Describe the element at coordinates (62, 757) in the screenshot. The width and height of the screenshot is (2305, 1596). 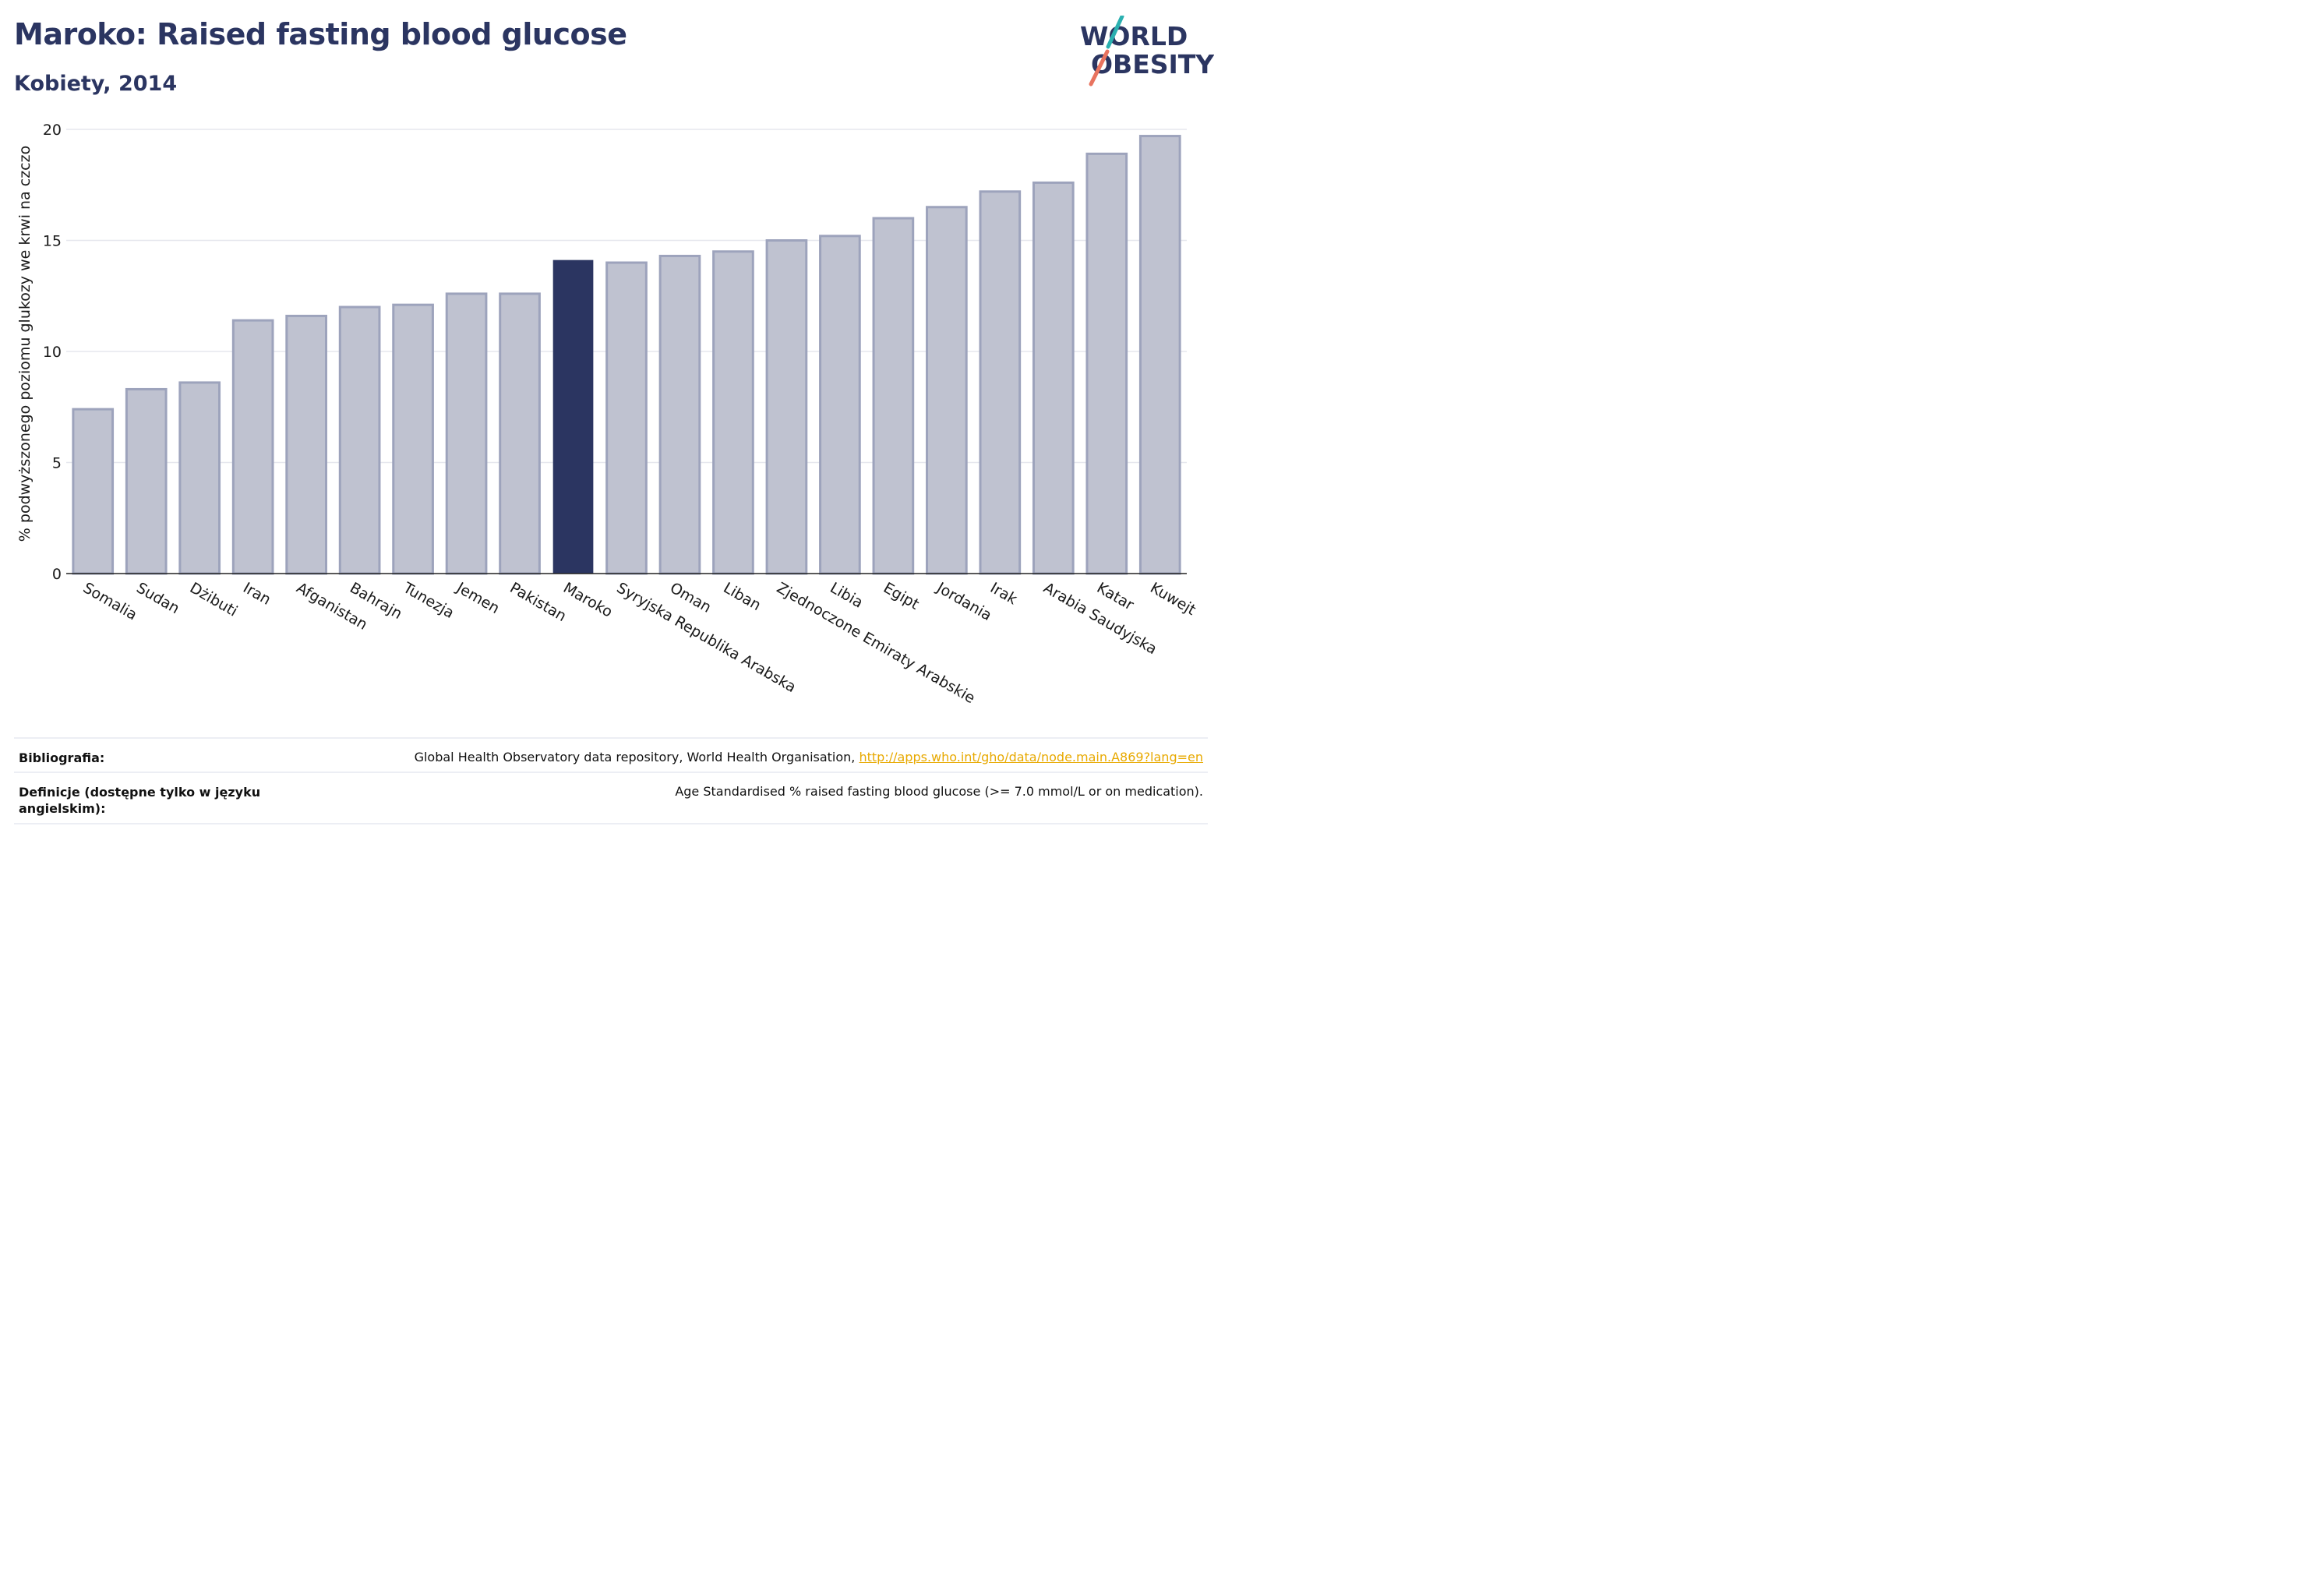
I see `bibliography-label: Bibliografia:` at that location.